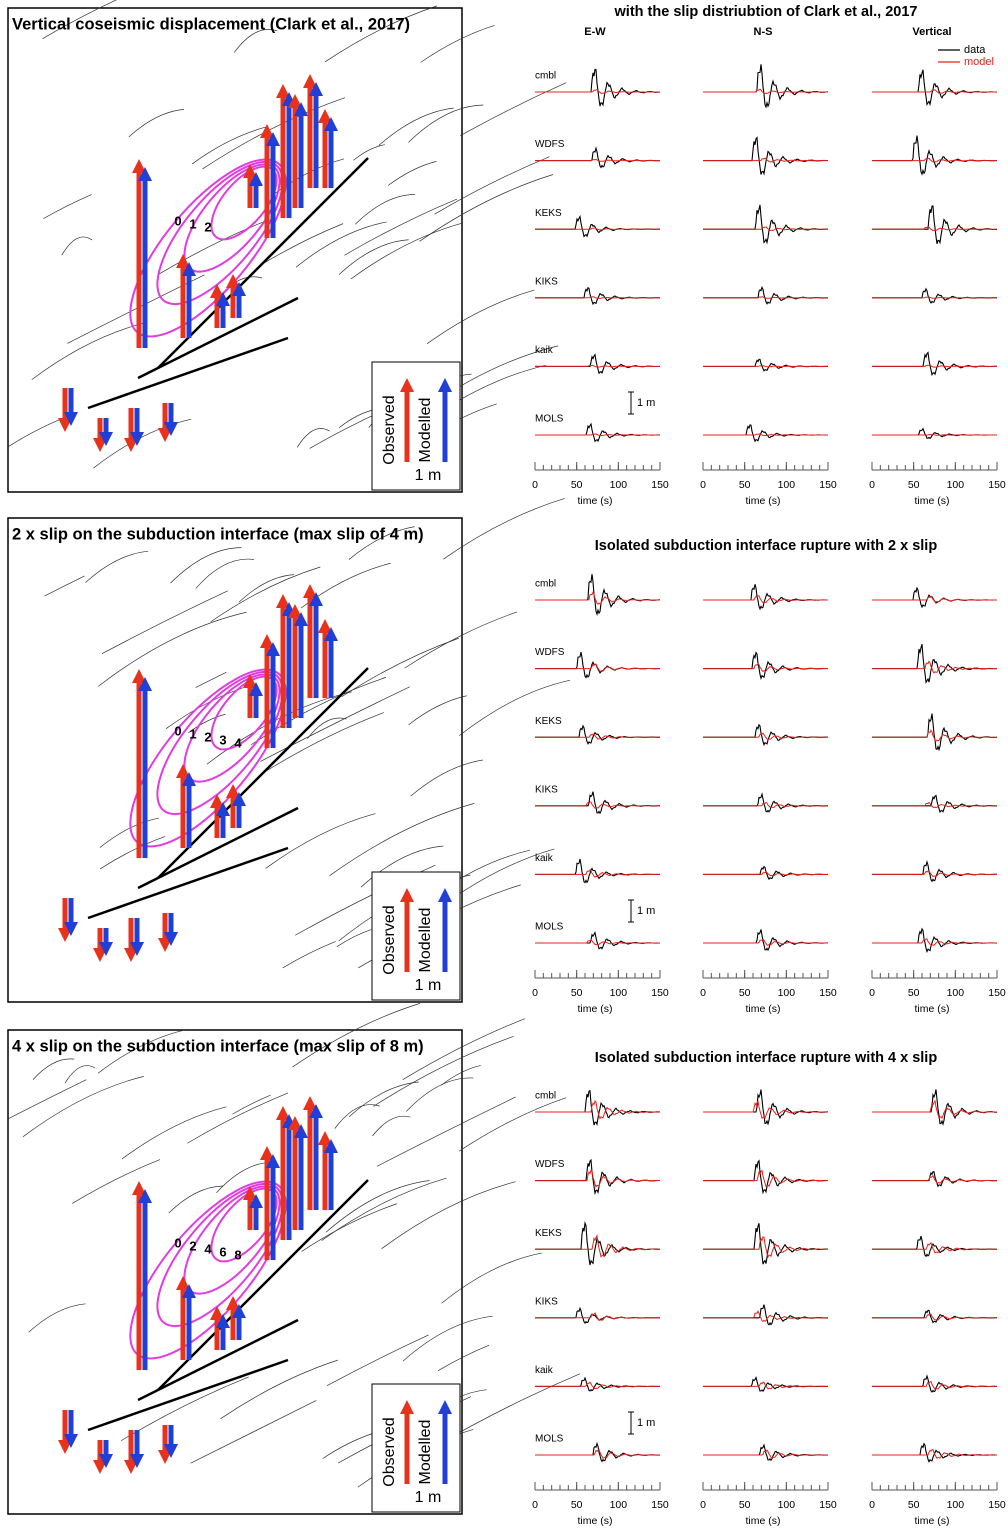  Describe the element at coordinates (207, 226) in the screenshot. I see `contour-label: 2` at that location.